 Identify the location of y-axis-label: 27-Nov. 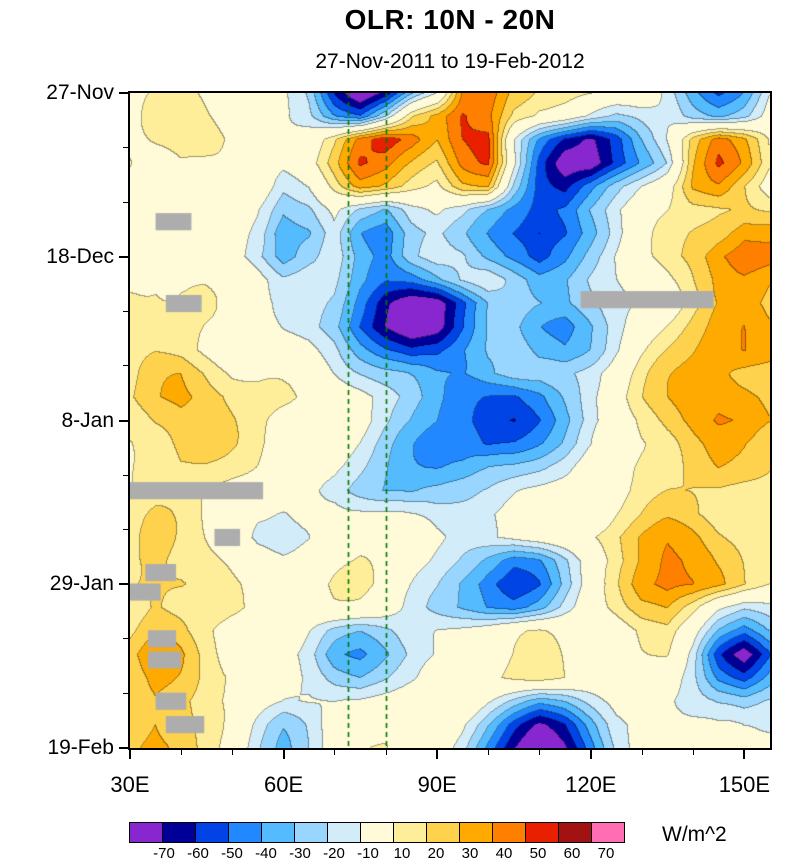
(80, 92).